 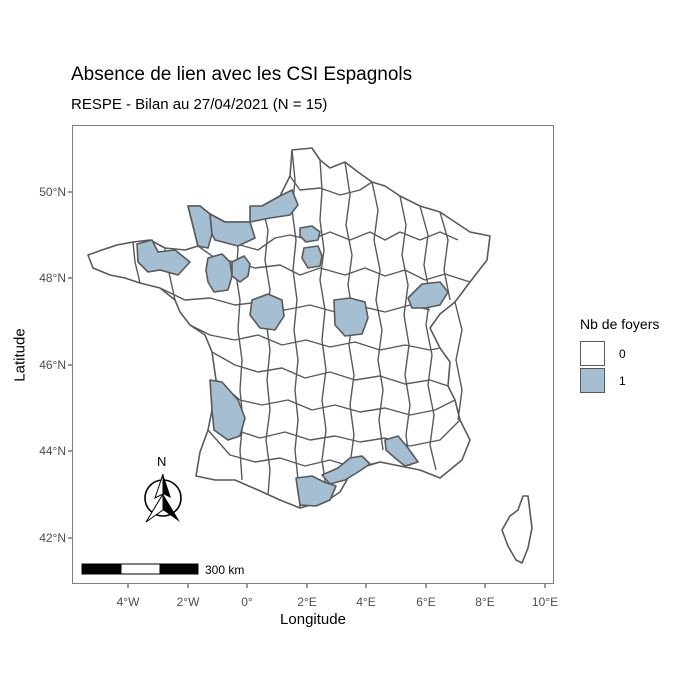 I want to click on legend-item-label: 0, so click(x=622, y=353).